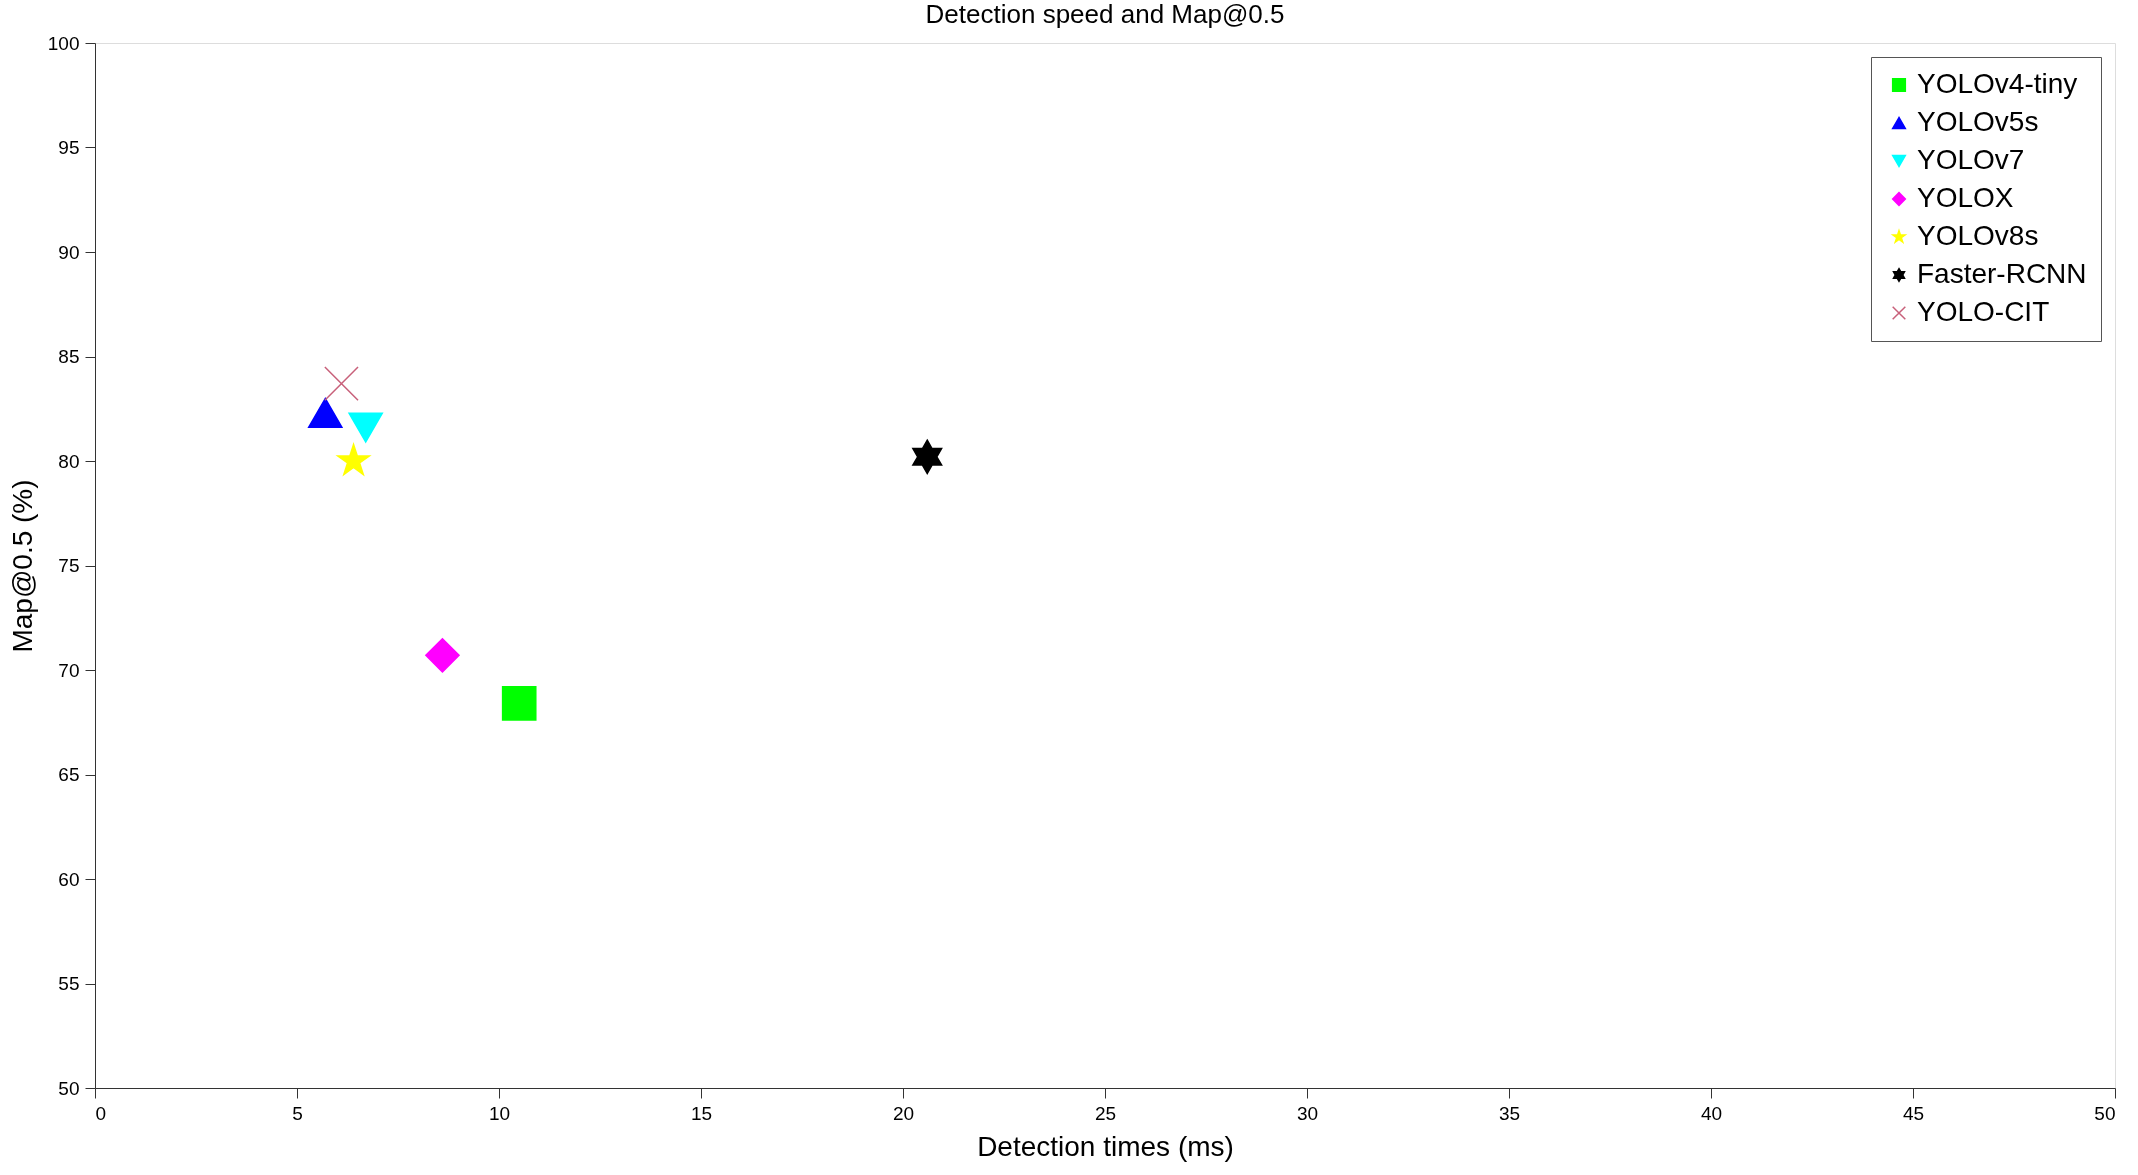 Image resolution: width=2138 pixels, height=1175 pixels. I want to click on y-tick-label: 85, so click(69, 356).